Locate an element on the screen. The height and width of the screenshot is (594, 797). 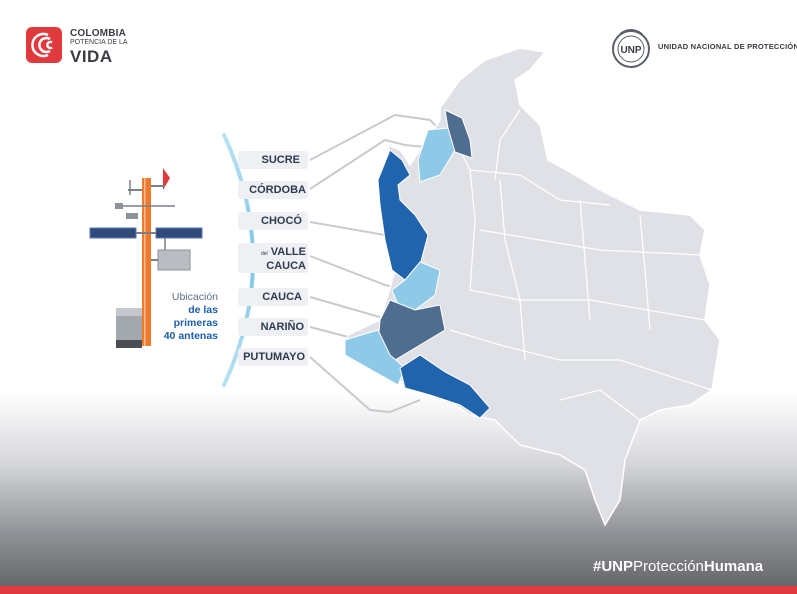
region-cordoba is located at coordinates (458, 134).